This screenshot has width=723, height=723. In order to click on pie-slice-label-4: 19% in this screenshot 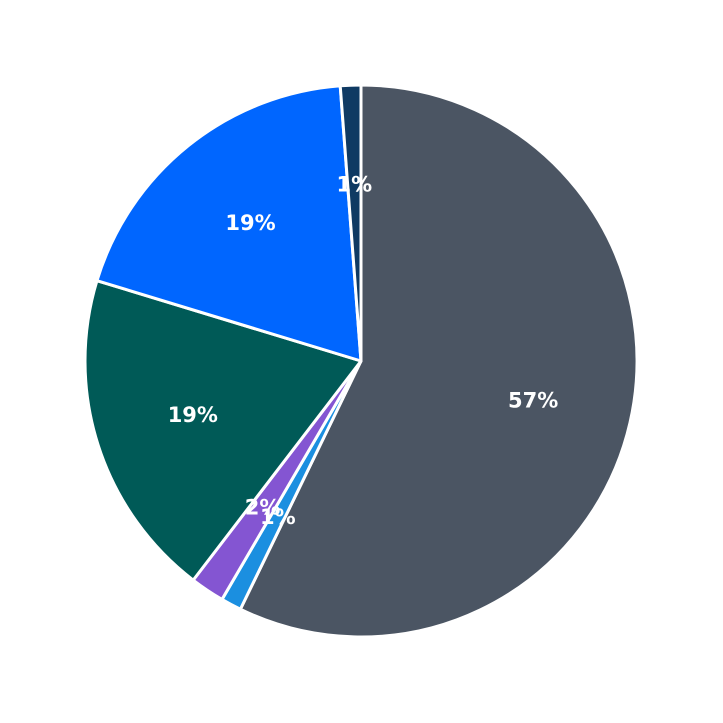, I will do `click(250, 223)`.